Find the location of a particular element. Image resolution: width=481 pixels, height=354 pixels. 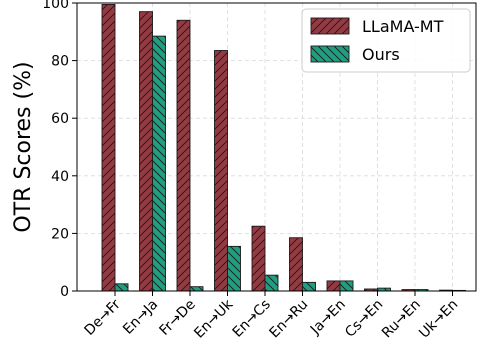

x-tick-label: En→Ja is located at coordinates (140, 317).